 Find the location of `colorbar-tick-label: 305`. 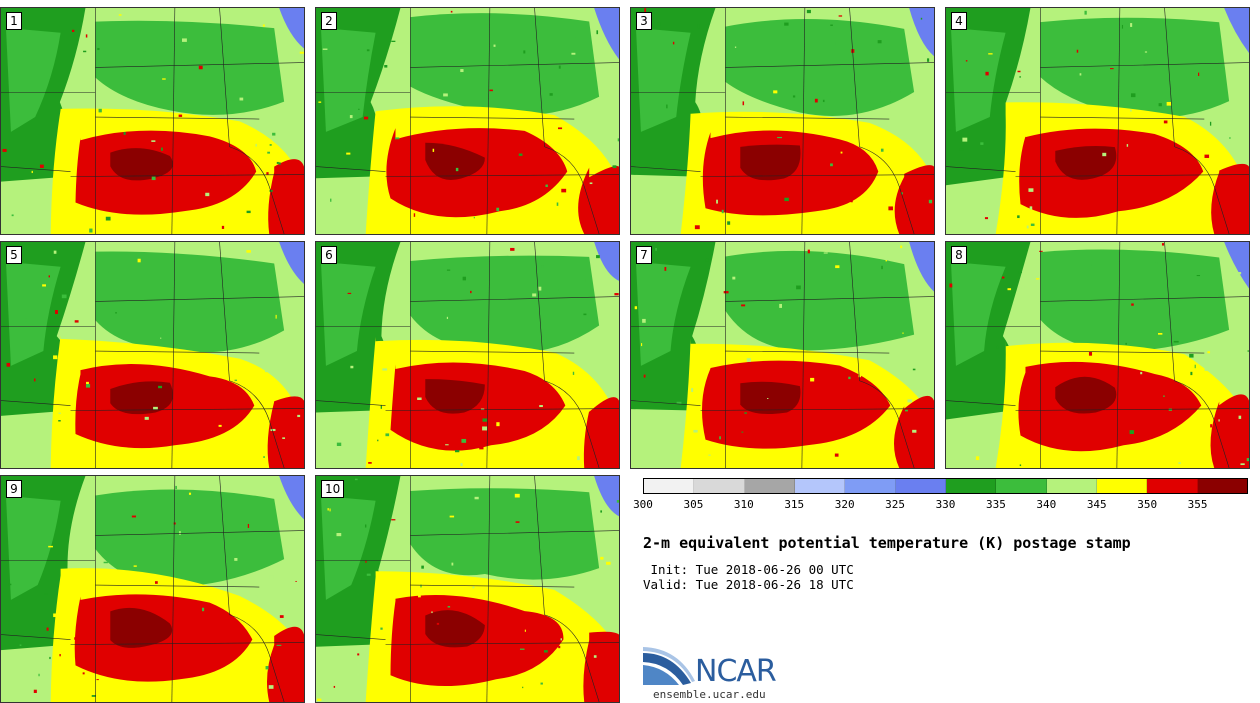

colorbar-tick-label: 305 is located at coordinates (693, 504).